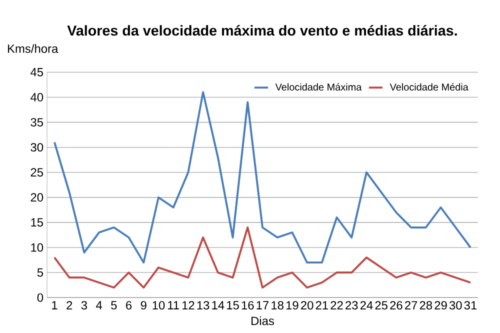 This screenshot has height=333, width=500. Describe the element at coordinates (292, 305) in the screenshot. I see `x-tick-label: 19` at that location.